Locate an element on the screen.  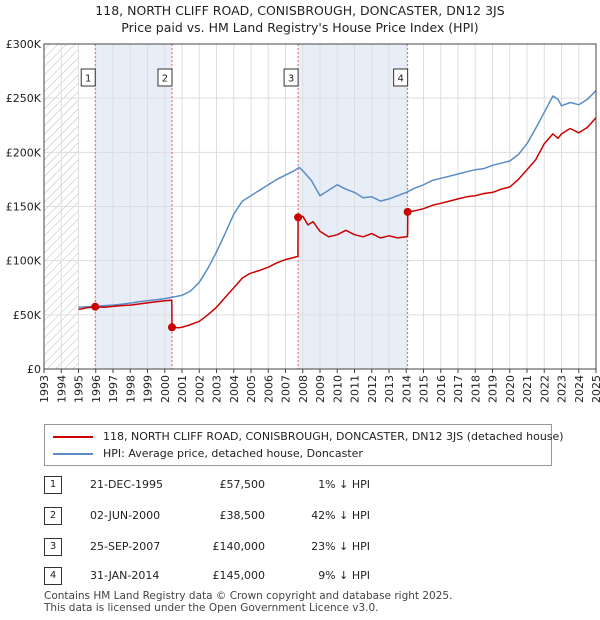
transaction-date: 02-JUN-2000 is located at coordinates (125, 515).